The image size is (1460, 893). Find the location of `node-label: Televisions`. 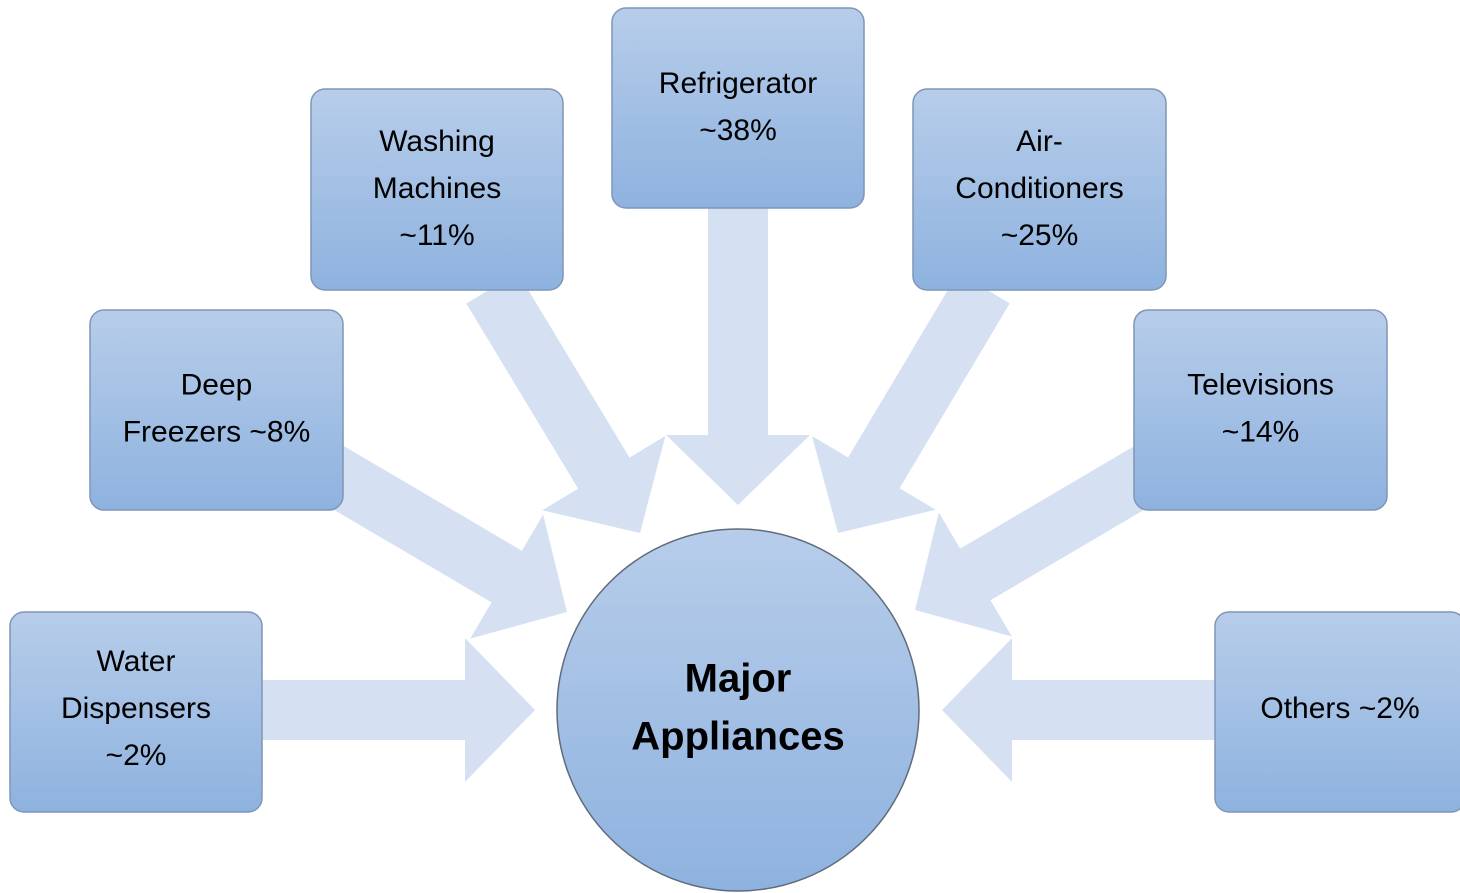

node-label: Televisions is located at coordinates (1260, 384).